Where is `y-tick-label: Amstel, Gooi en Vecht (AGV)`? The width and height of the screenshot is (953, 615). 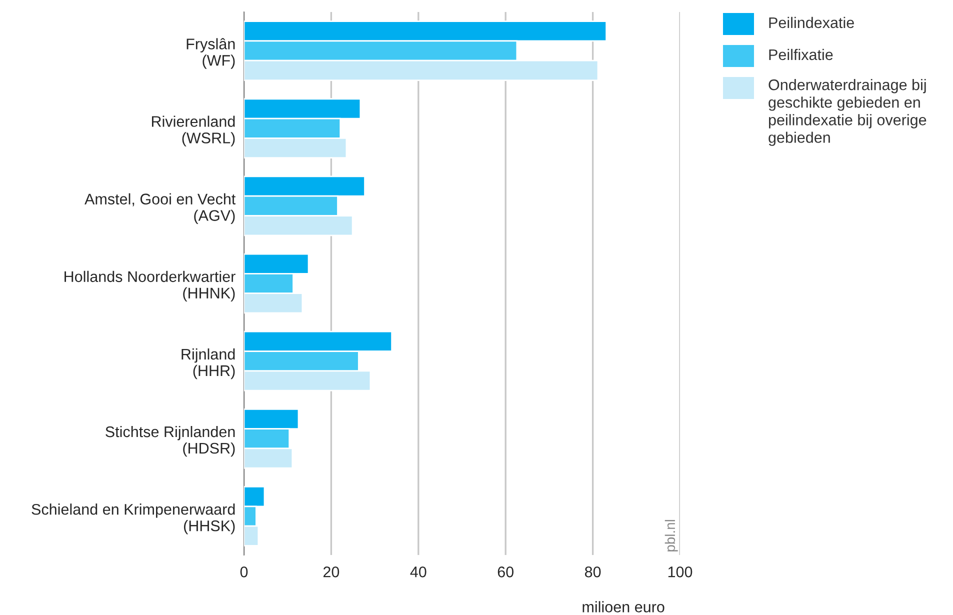
y-tick-label: Amstel, Gooi en Vecht (AGV) is located at coordinates (160, 208).